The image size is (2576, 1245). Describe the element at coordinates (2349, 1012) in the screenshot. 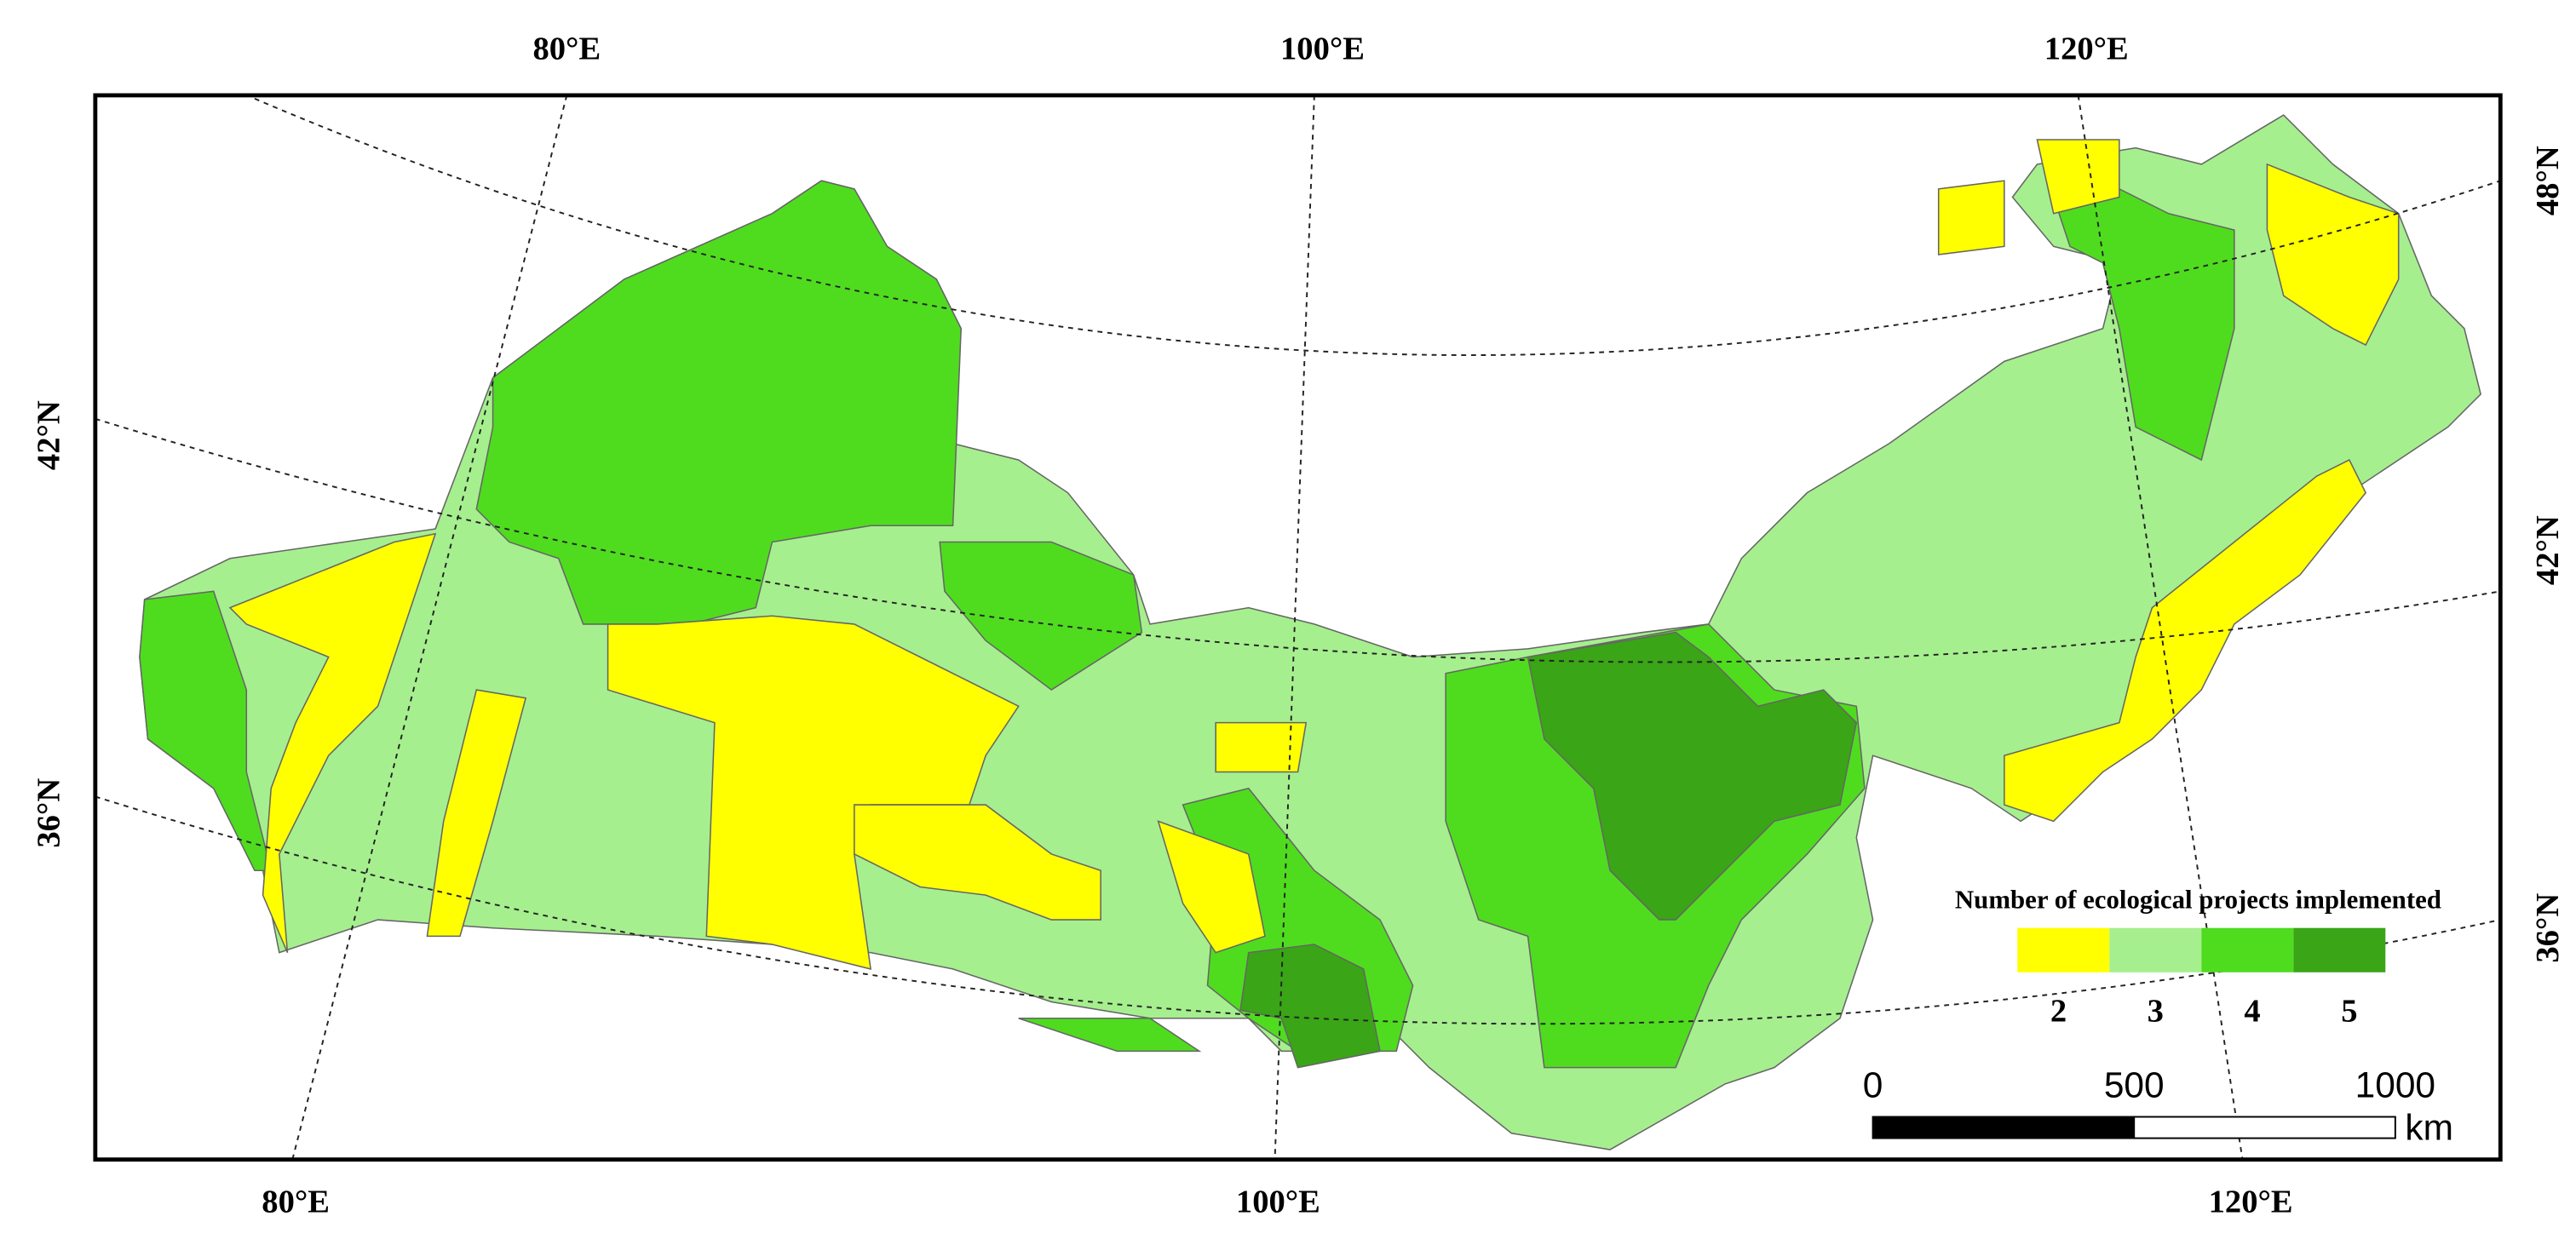

I see `legend-label: 5` at that location.